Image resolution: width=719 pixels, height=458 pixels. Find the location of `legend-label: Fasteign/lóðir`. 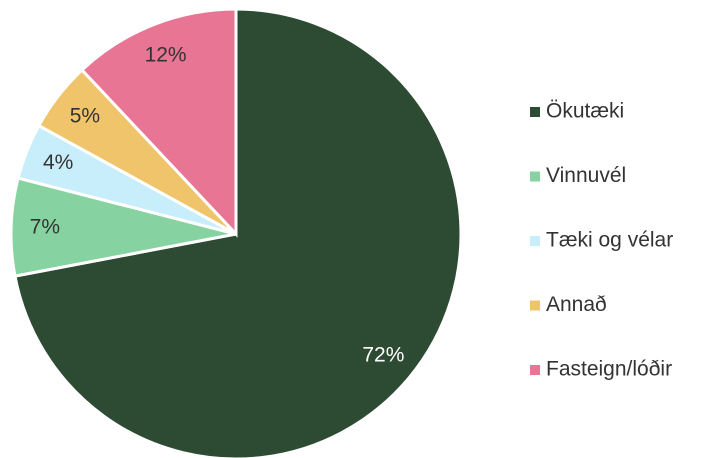

legend-label: Fasteign/lóðir is located at coordinates (609, 369).